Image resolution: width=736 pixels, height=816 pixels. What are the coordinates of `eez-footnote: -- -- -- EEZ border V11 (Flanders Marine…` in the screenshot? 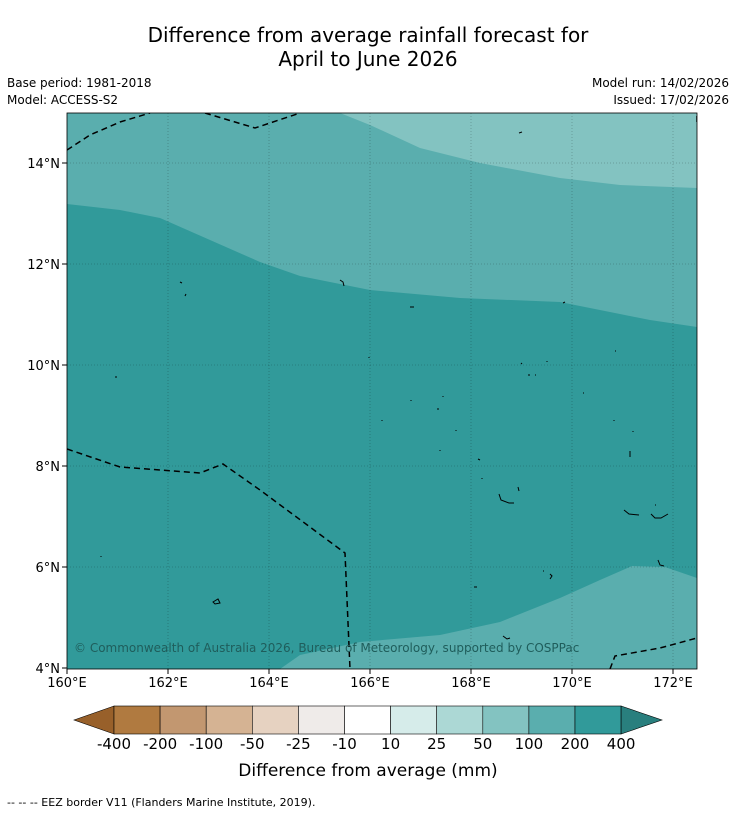 It's located at (161, 802).